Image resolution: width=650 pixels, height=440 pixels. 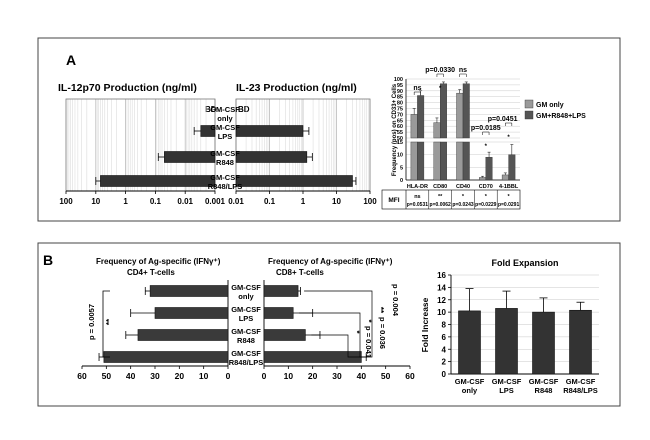 I want to click on il12-bar, so click(x=158, y=181).